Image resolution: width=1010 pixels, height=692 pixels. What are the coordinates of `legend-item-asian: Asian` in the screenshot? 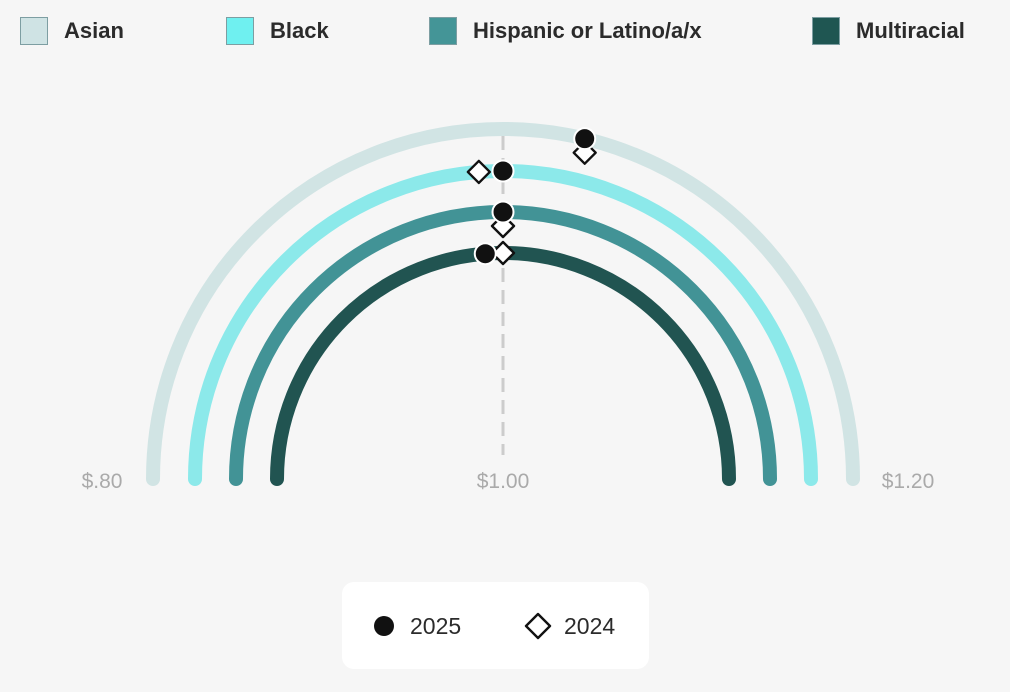 It's located at (72, 31).